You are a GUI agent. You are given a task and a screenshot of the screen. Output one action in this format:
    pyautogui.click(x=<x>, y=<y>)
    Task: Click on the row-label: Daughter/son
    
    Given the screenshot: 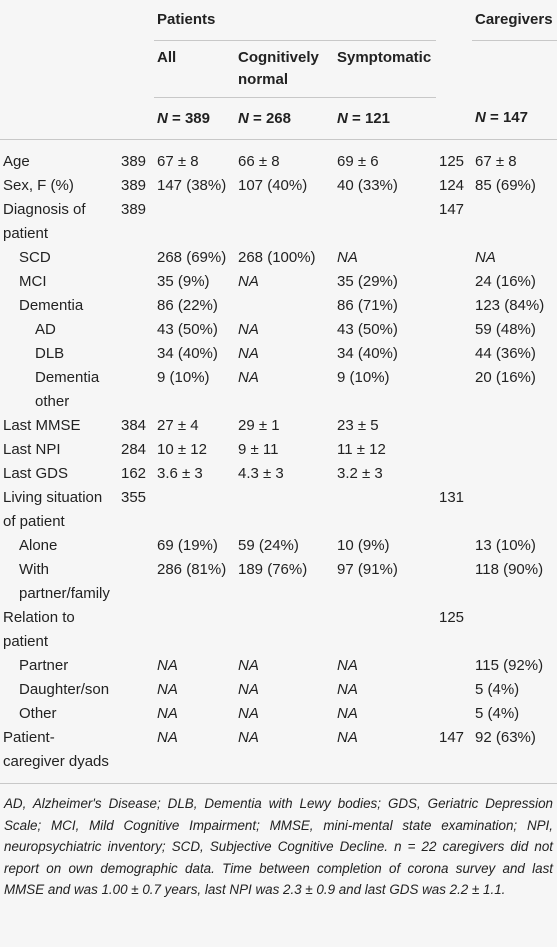 What is the action you would take?
    pyautogui.click(x=64, y=689)
    